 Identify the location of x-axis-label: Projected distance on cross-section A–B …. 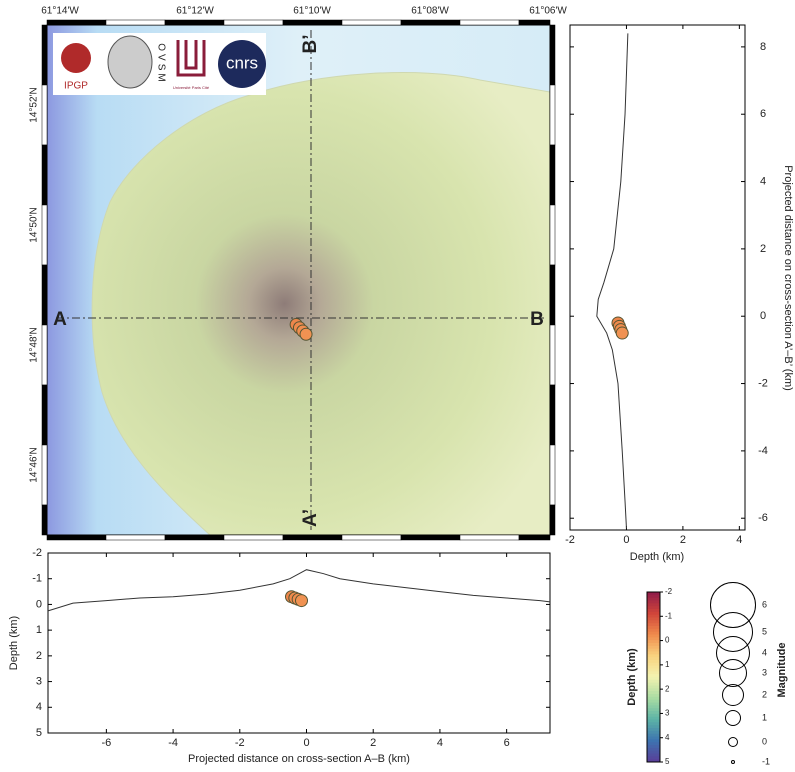
(299, 759).